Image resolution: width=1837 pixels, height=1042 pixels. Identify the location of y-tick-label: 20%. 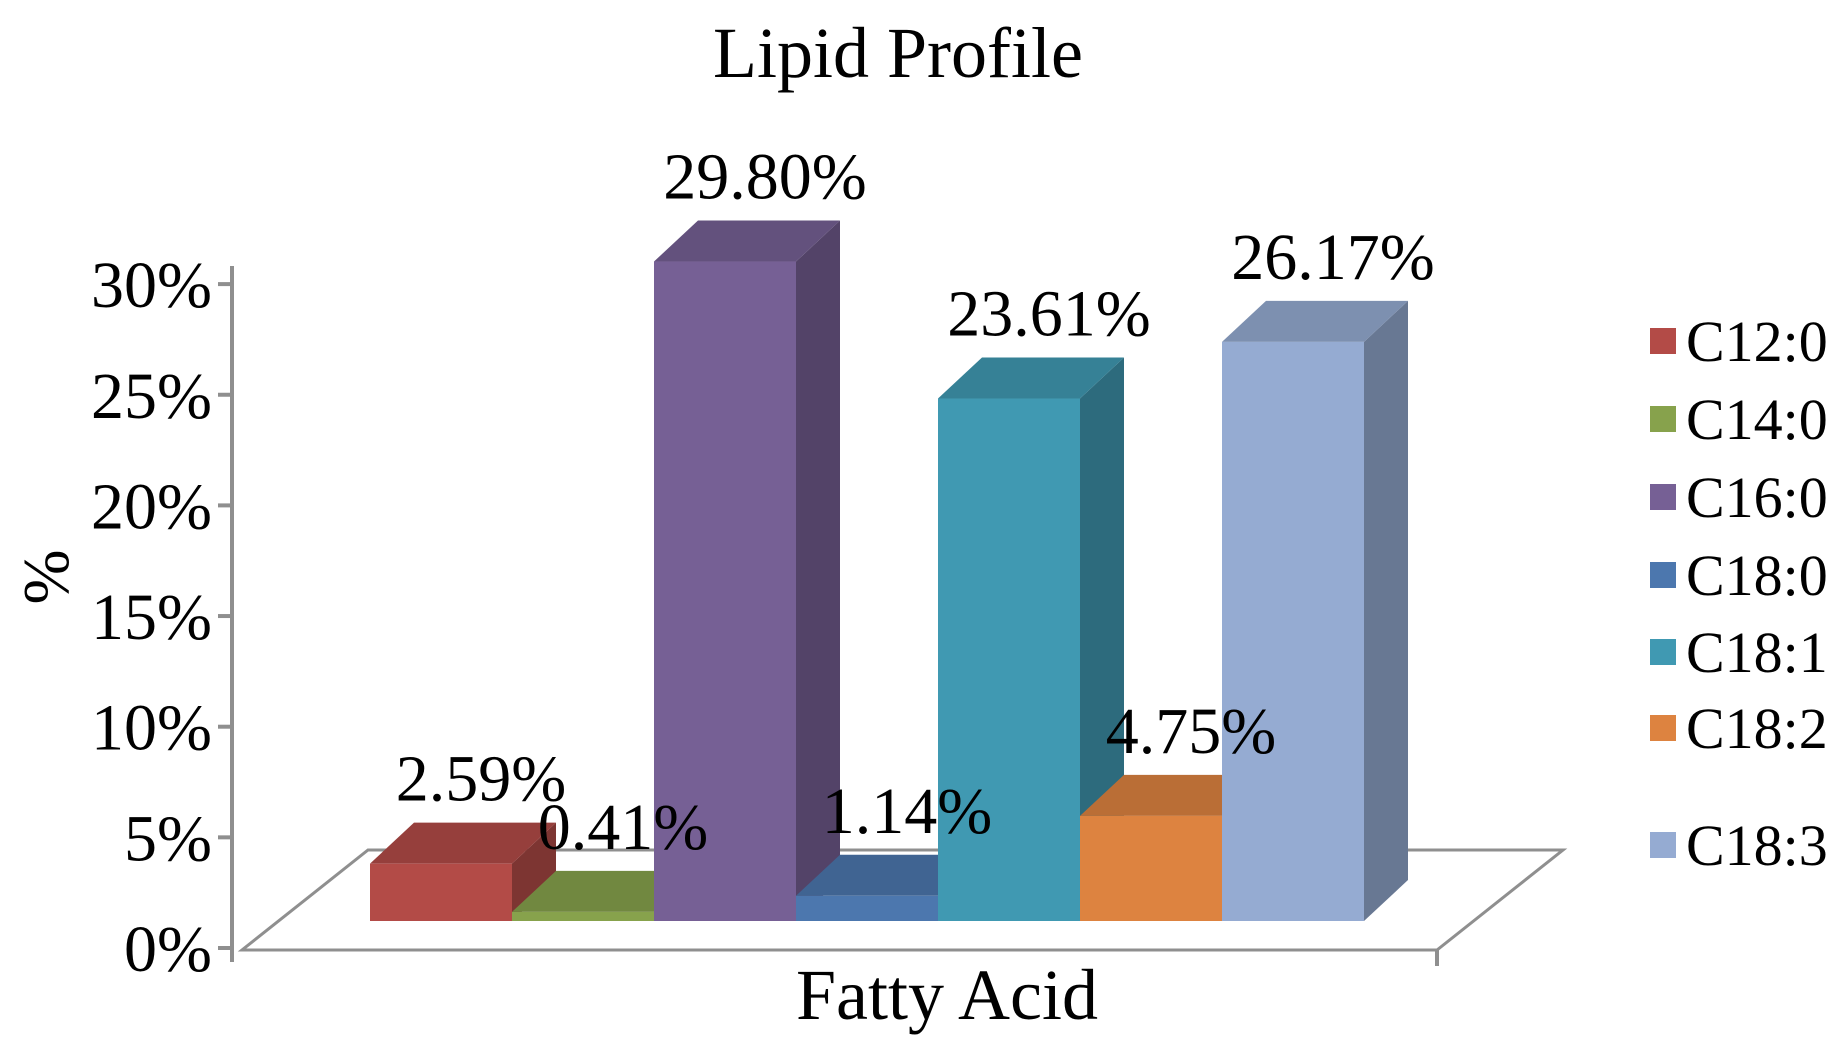
(151, 506).